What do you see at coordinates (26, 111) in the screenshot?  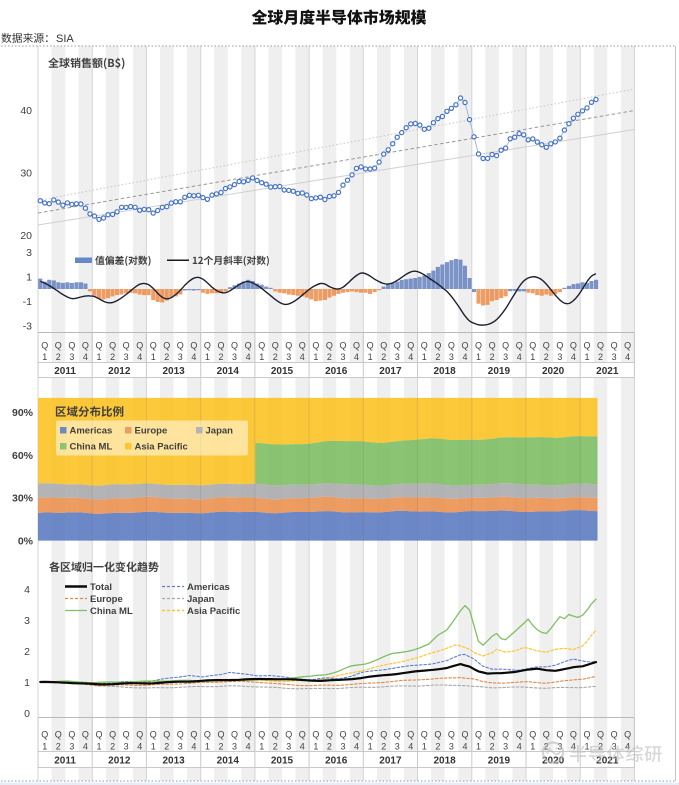 I see `svg-text: 40` at bounding box center [26, 111].